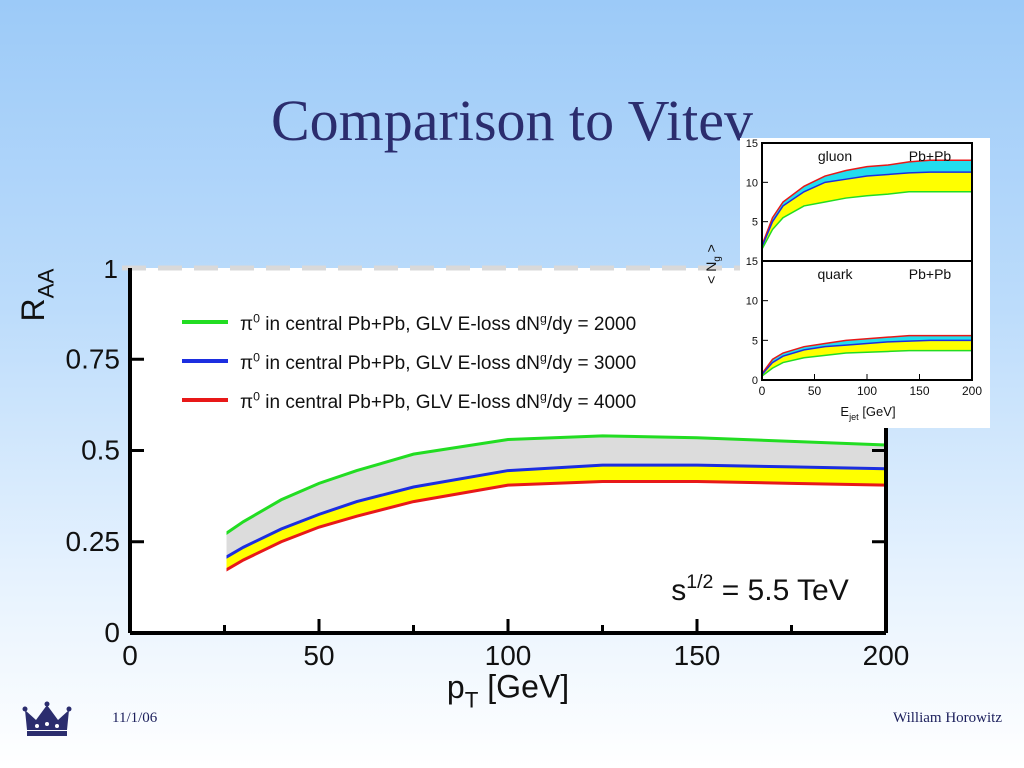 The image size is (1024, 768). What do you see at coordinates (972, 391) in the screenshot?
I see `inset-xtick-label-4: 200` at bounding box center [972, 391].